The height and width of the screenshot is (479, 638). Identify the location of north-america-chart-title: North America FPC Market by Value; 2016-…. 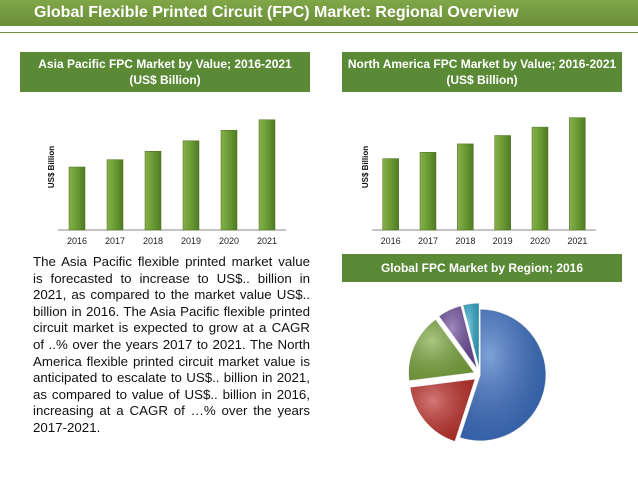
(482, 72).